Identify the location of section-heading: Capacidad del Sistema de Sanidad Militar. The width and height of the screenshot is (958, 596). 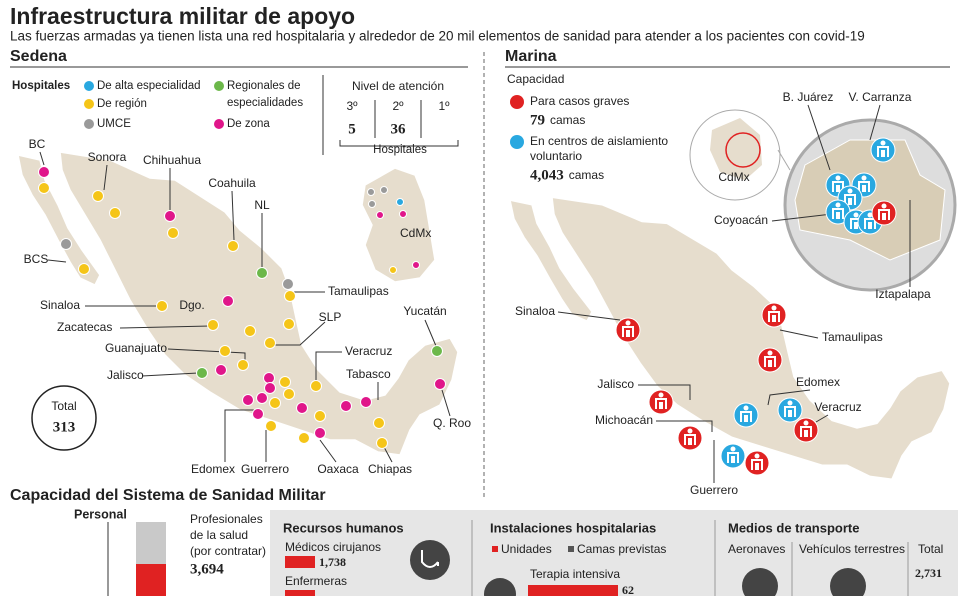
(168, 495).